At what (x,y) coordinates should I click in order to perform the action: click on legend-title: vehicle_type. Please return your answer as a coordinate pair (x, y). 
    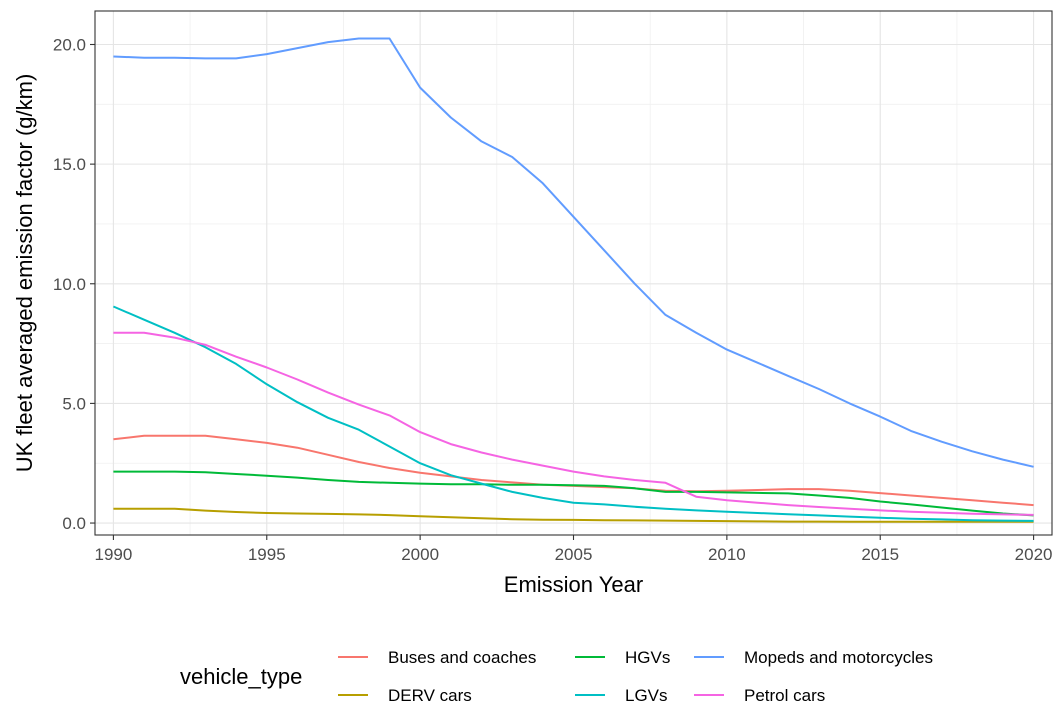
    Looking at the image, I should click on (241, 676).